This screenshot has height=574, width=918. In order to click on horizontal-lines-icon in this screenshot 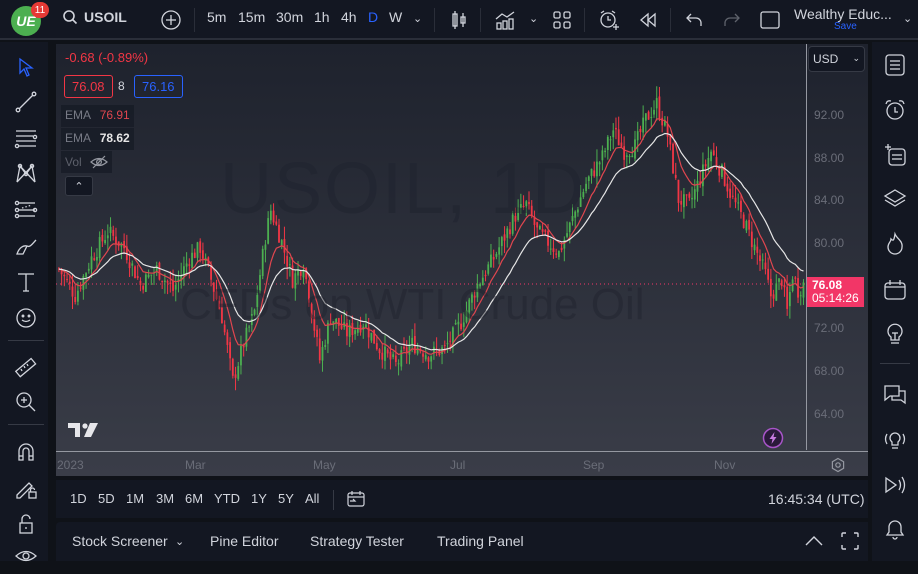, I will do `click(26, 139)`.